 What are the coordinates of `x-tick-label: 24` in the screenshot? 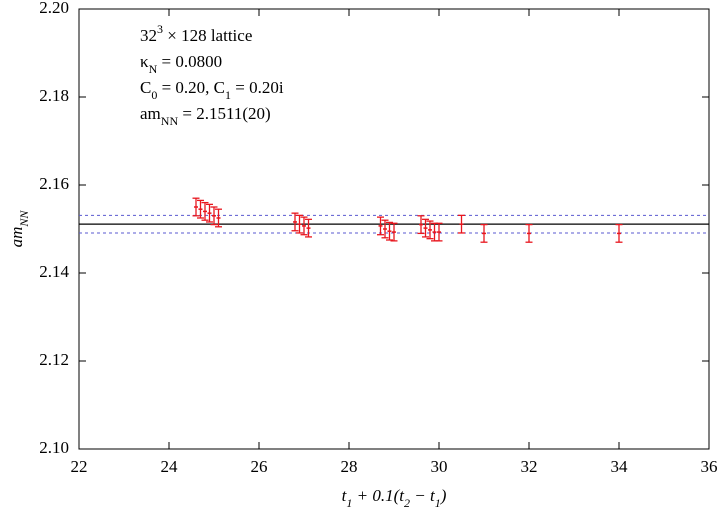 It's located at (170, 466).